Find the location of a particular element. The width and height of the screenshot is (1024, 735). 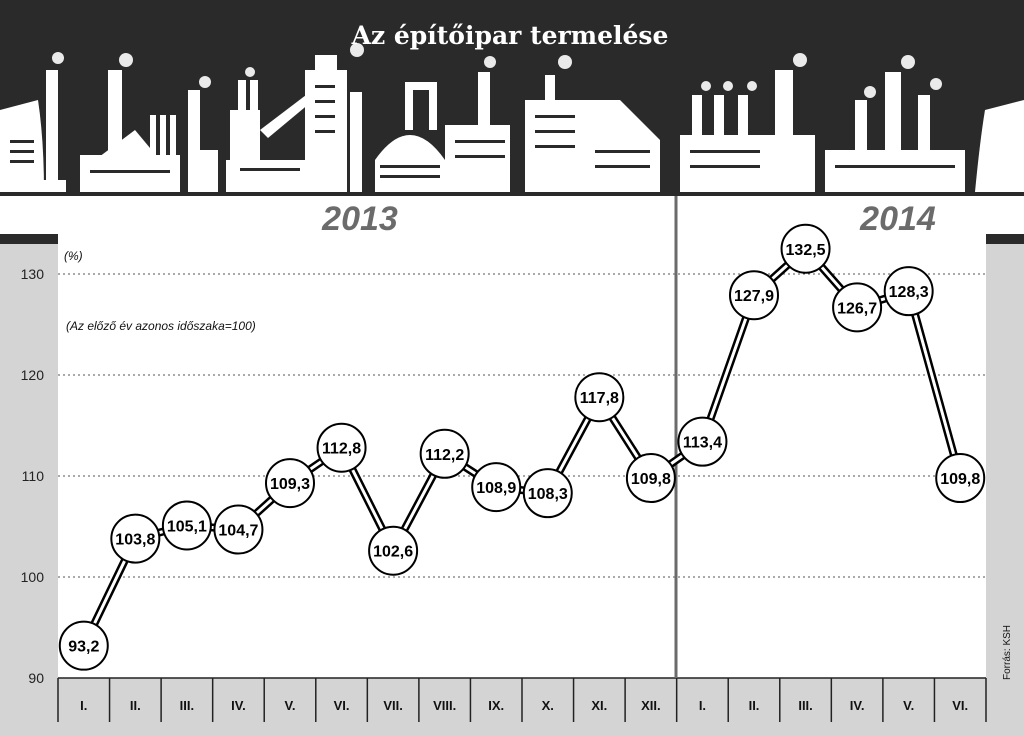

data-point: 132,5 is located at coordinates (805, 248).